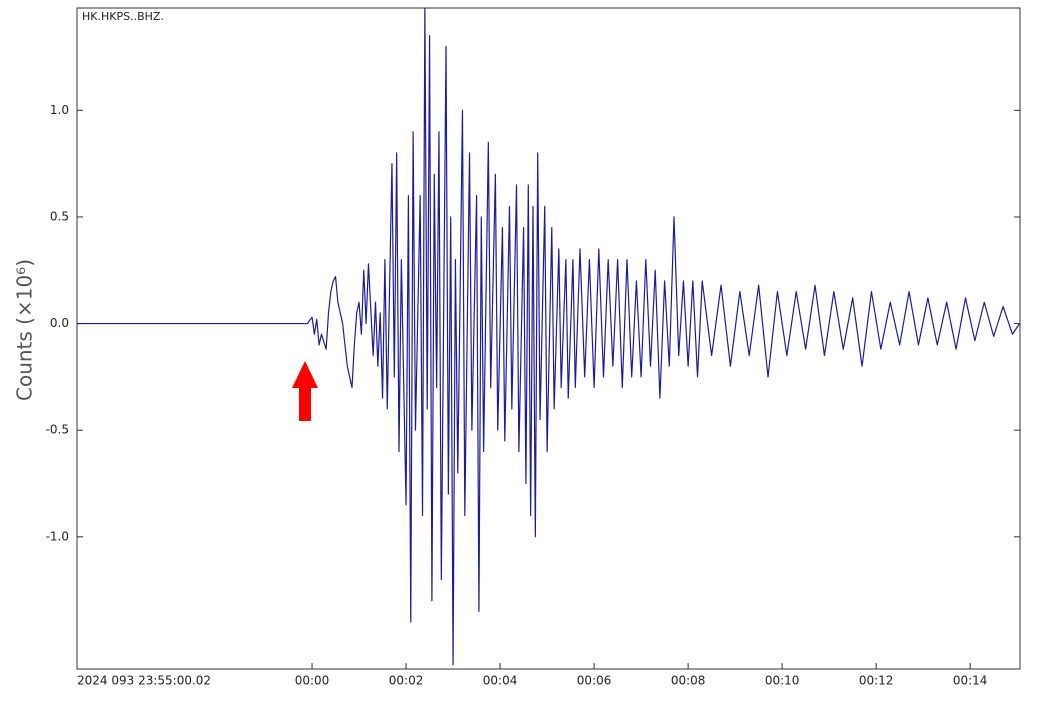 The width and height of the screenshot is (1039, 701). I want to click on x-tick-label: 00:06, so click(594, 681).